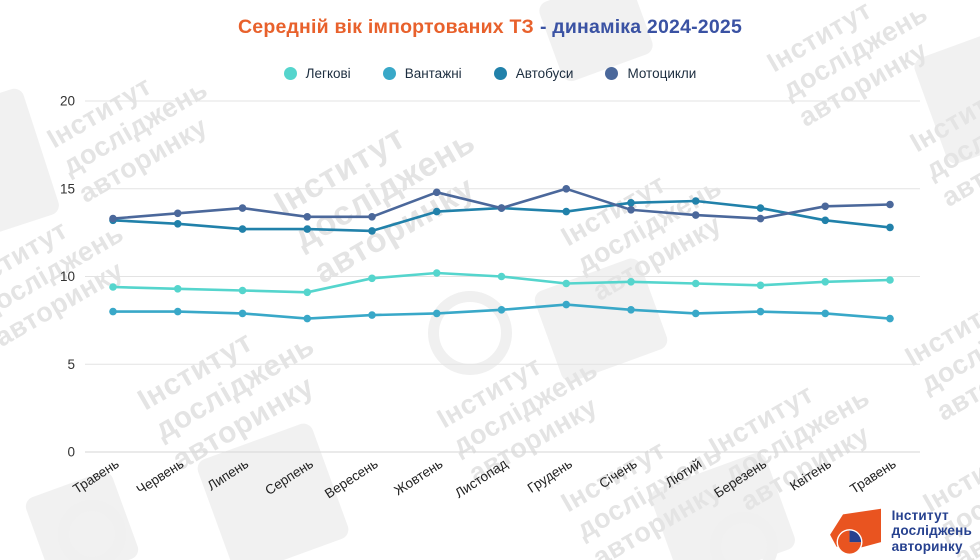  What do you see at coordinates (71, 452) in the screenshot?
I see `y-axis-tick-label: 0` at bounding box center [71, 452].